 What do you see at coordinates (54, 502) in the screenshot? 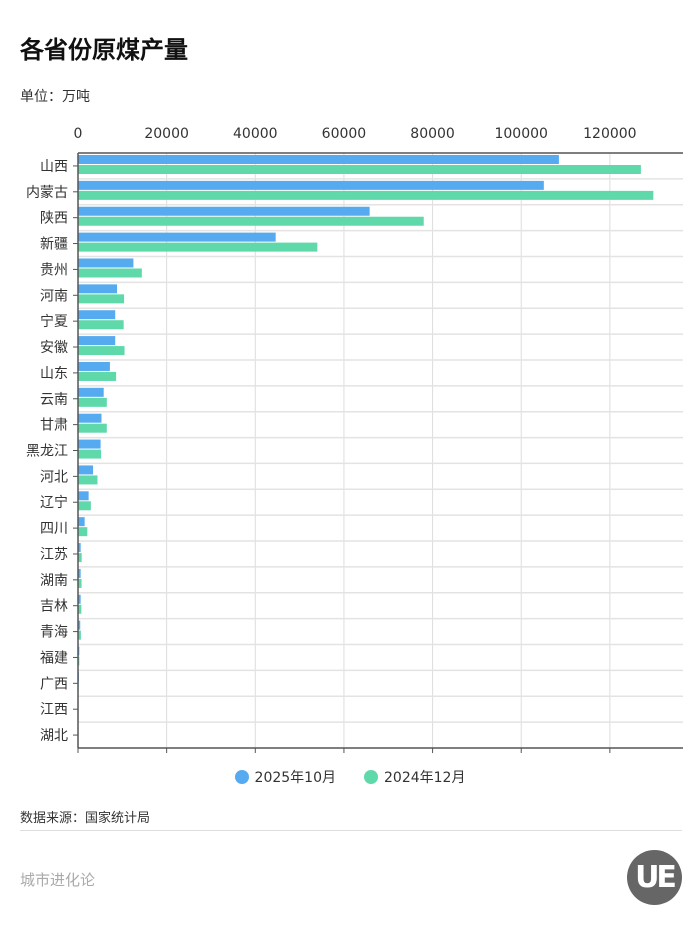
I see `y-category-label: 辽宁` at bounding box center [54, 502].